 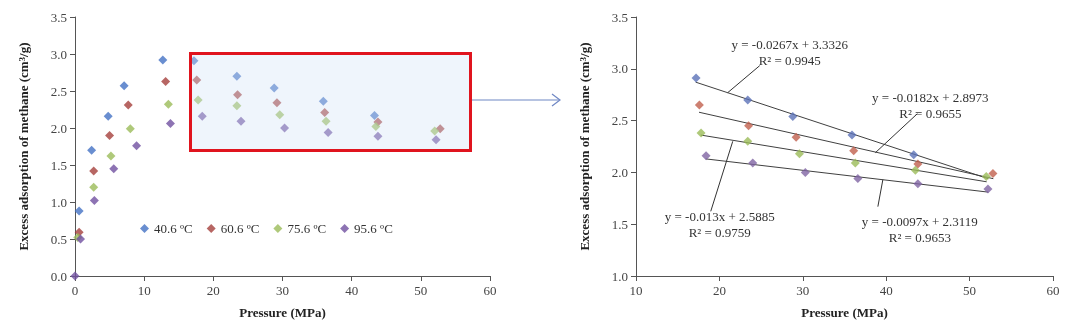 What do you see at coordinates (173, 228) in the screenshot?
I see `legend-label: 40.6 ºC` at bounding box center [173, 228].